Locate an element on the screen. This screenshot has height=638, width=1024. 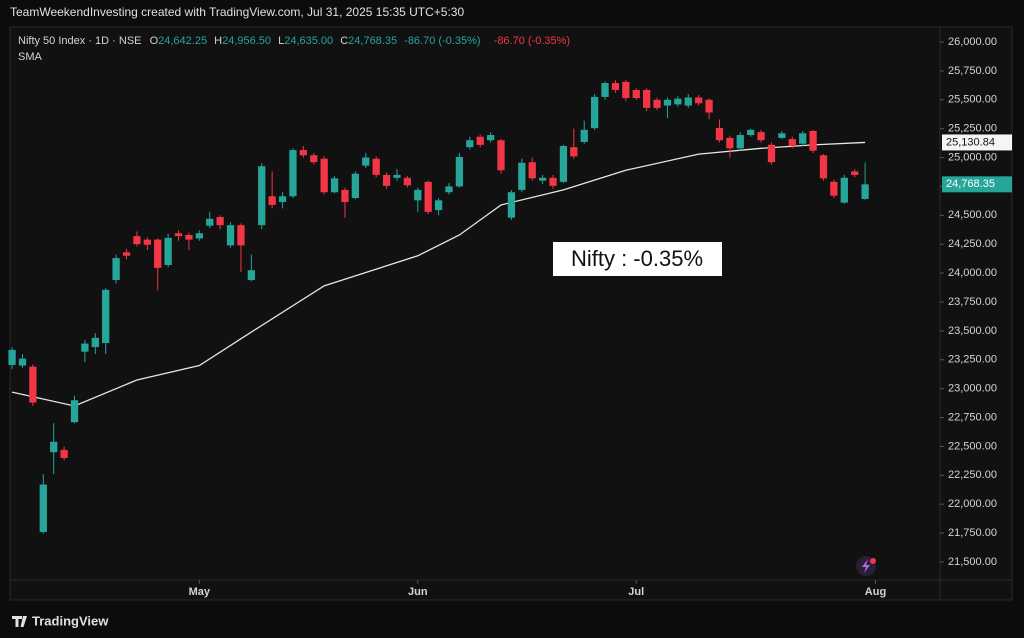
y-tick-label: 24,000.00 is located at coordinates (972, 273).